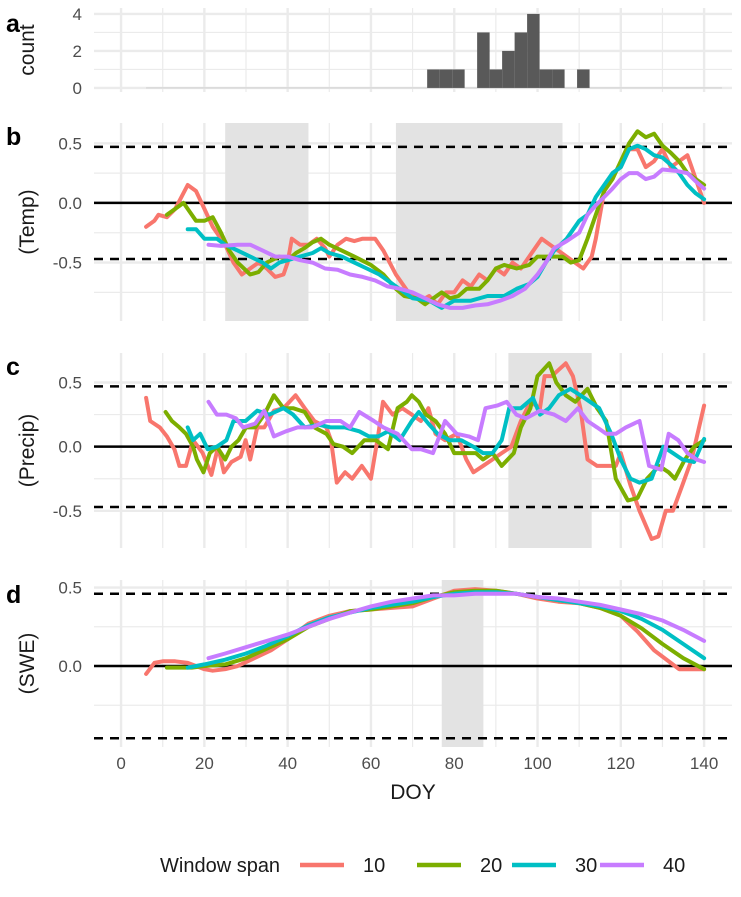 The width and height of the screenshot is (741, 897). I want to click on panel-tag: d, so click(13, 595).